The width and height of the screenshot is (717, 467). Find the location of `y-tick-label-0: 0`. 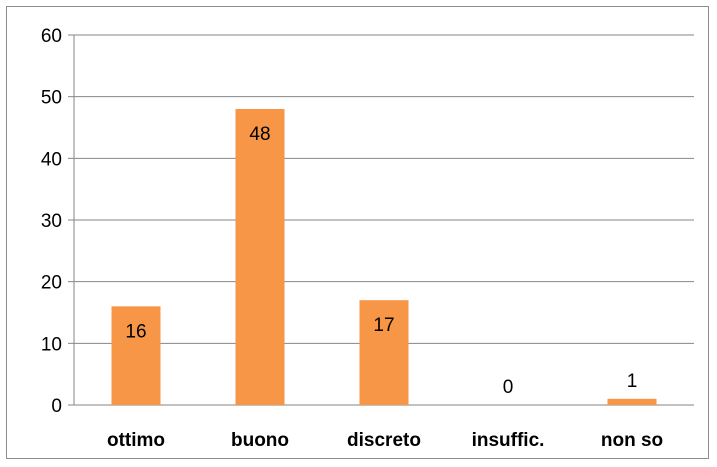

y-tick-label-0: 0 is located at coordinates (56, 406).